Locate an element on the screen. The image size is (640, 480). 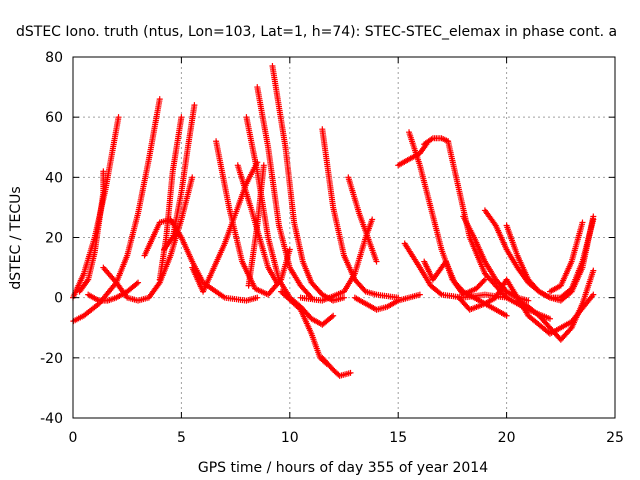
x-tick-label: 0 is located at coordinates (73, 438).